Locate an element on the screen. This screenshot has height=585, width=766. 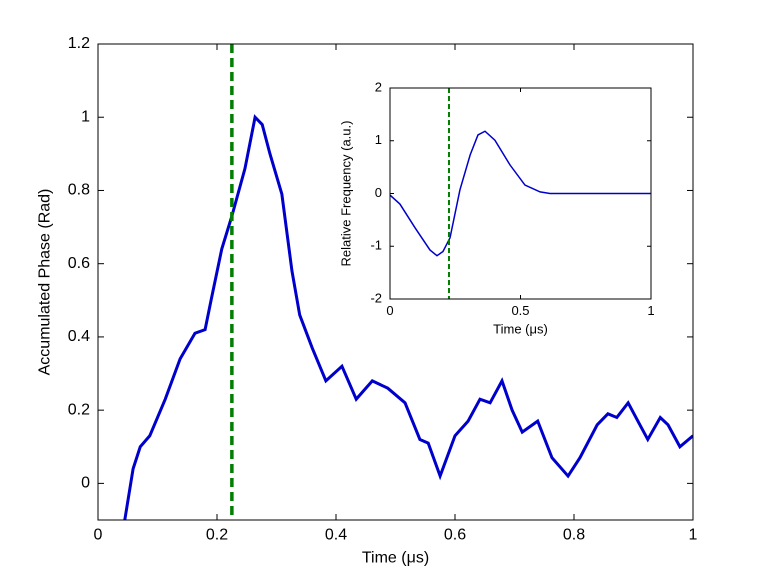
y-tick-label: 0.2 is located at coordinates (79, 409).